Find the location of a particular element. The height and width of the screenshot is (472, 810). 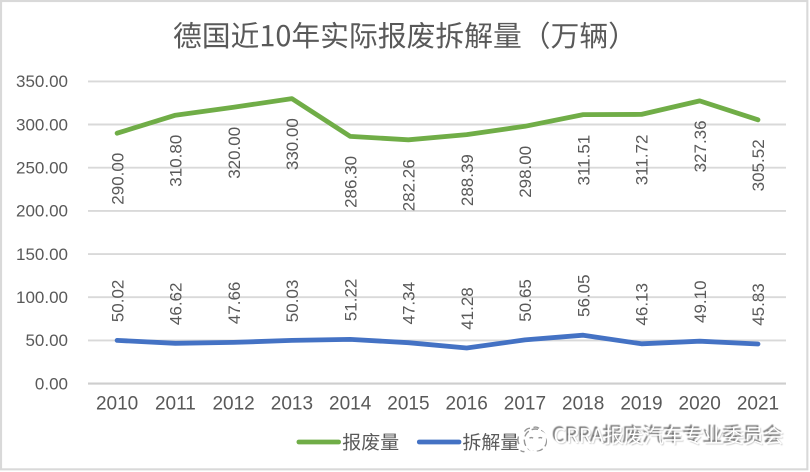

svg-text: 2021 is located at coordinates (758, 404).